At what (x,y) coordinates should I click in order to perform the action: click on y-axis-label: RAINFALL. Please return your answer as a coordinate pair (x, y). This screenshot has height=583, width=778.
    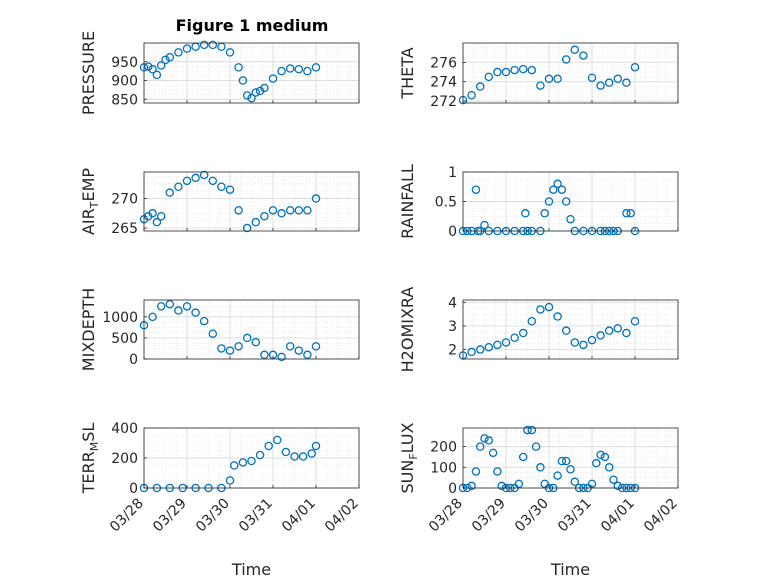
    Looking at the image, I should click on (407, 201).